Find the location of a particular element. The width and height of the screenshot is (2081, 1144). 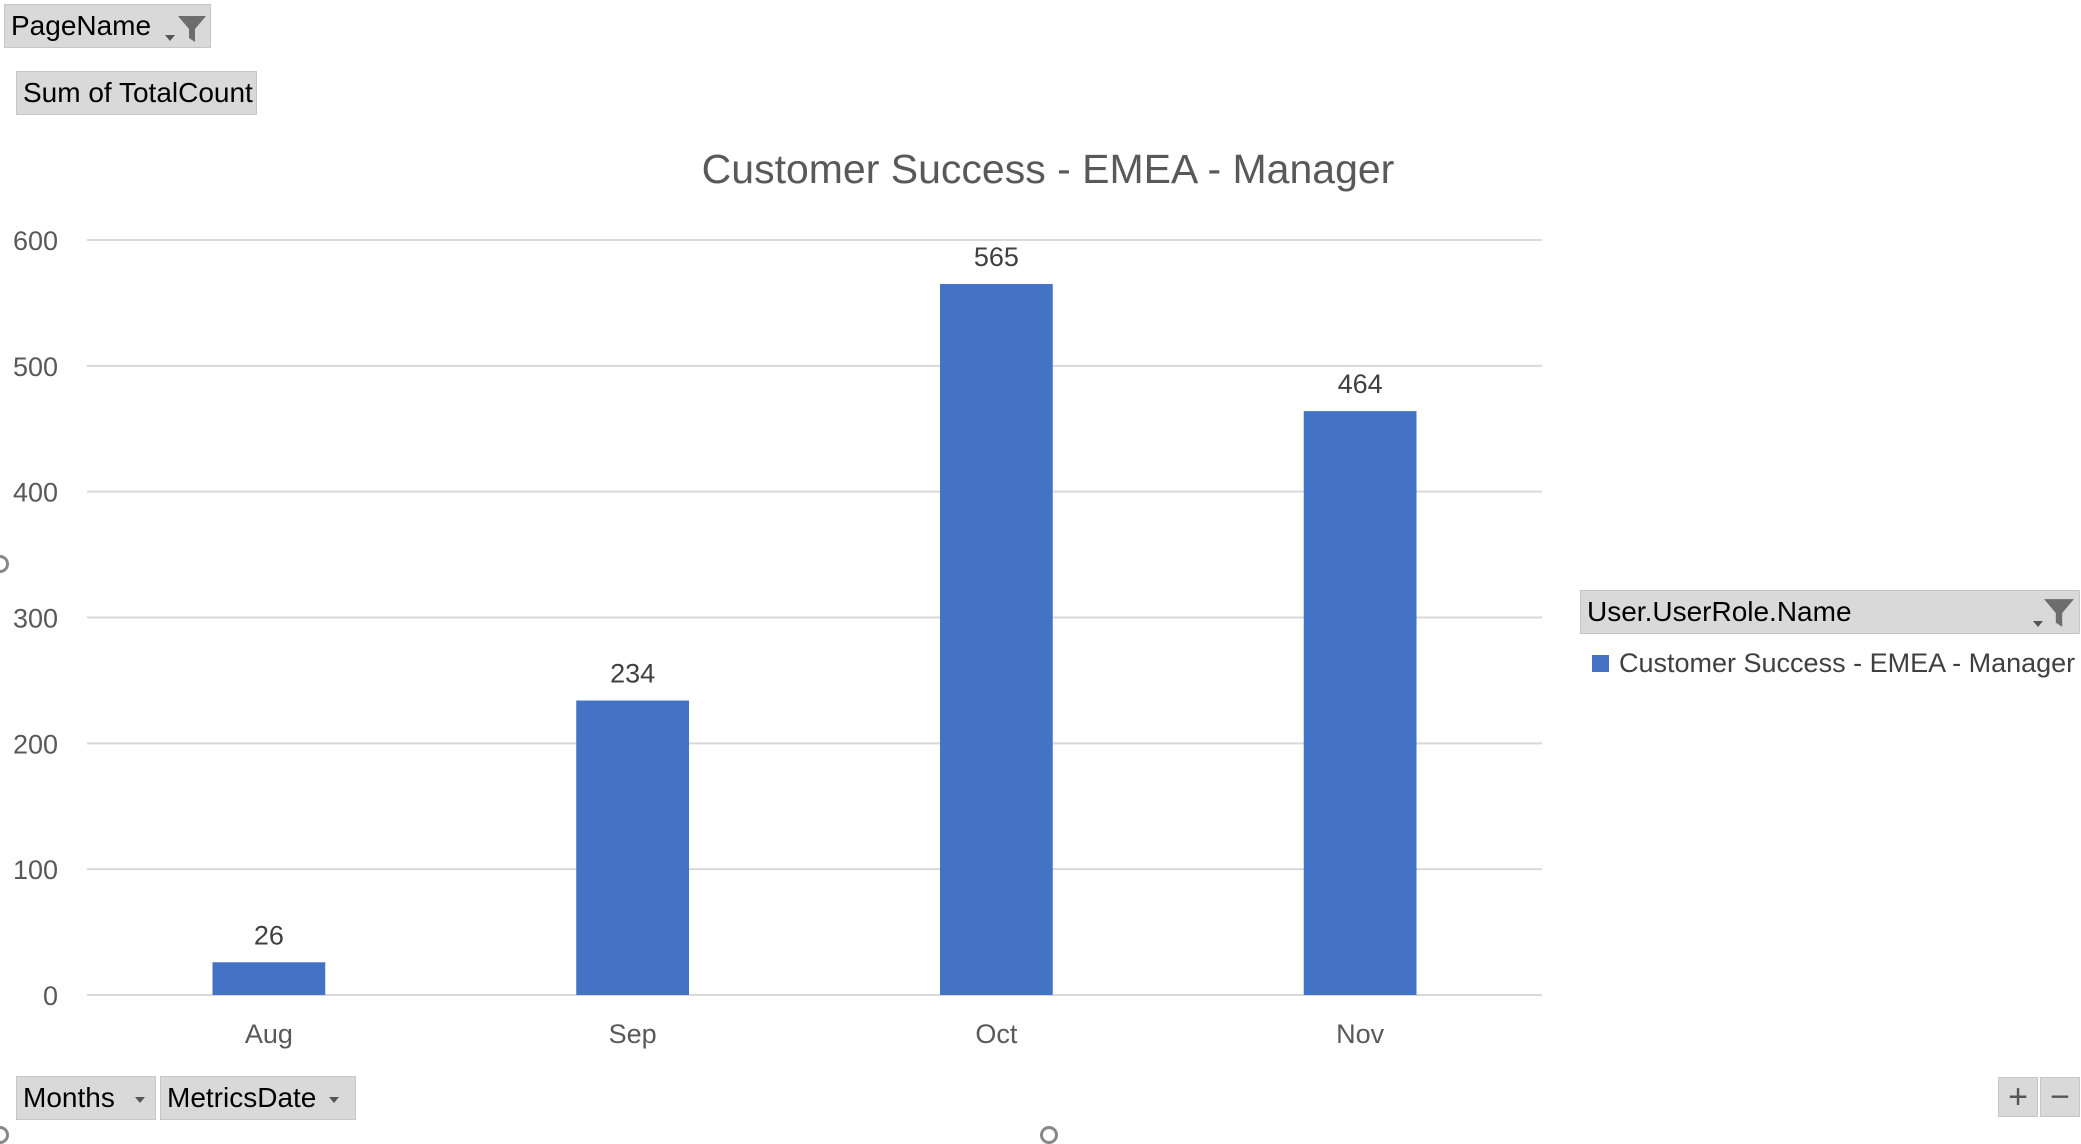

page-filter-button: PageName is located at coordinates (107, 26).